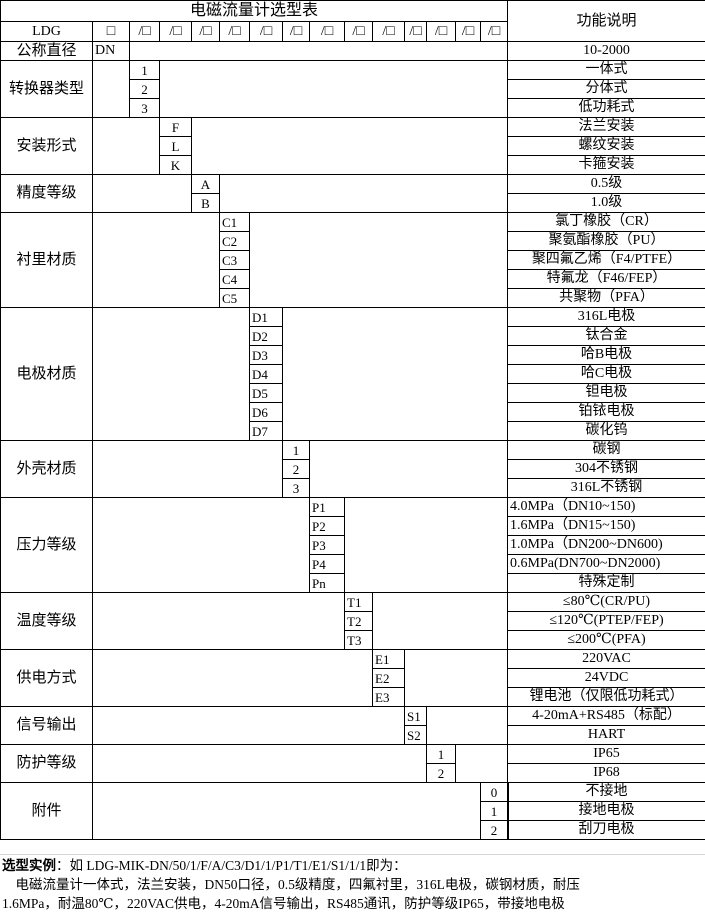  What do you see at coordinates (46, 374) in the screenshot?
I see `group-label: 电极材质` at bounding box center [46, 374].